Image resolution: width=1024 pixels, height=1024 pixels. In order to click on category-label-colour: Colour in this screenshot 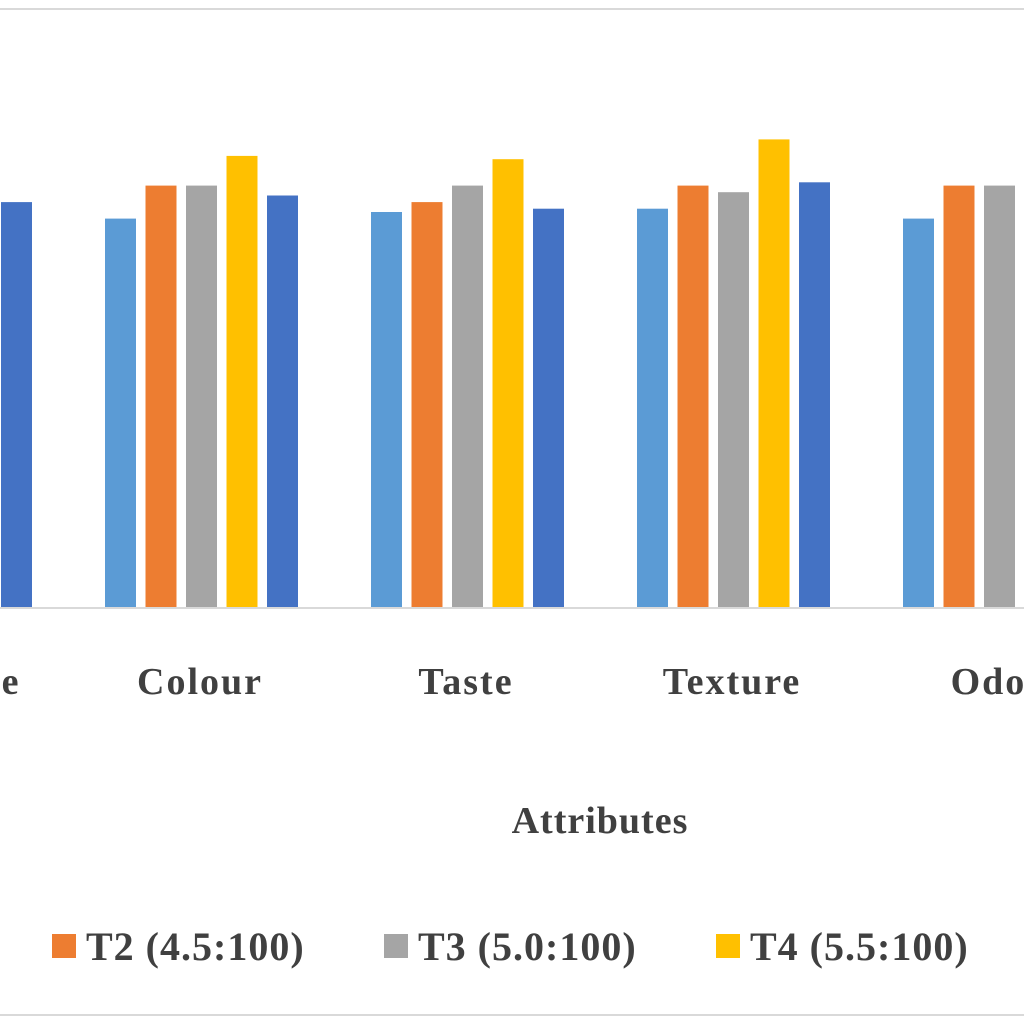, I will do `click(200, 682)`.